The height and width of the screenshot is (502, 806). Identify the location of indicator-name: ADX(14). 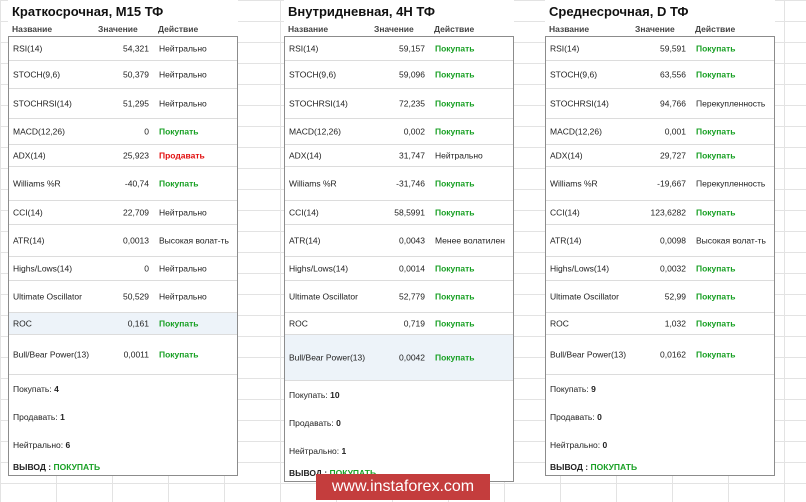
(29, 155).